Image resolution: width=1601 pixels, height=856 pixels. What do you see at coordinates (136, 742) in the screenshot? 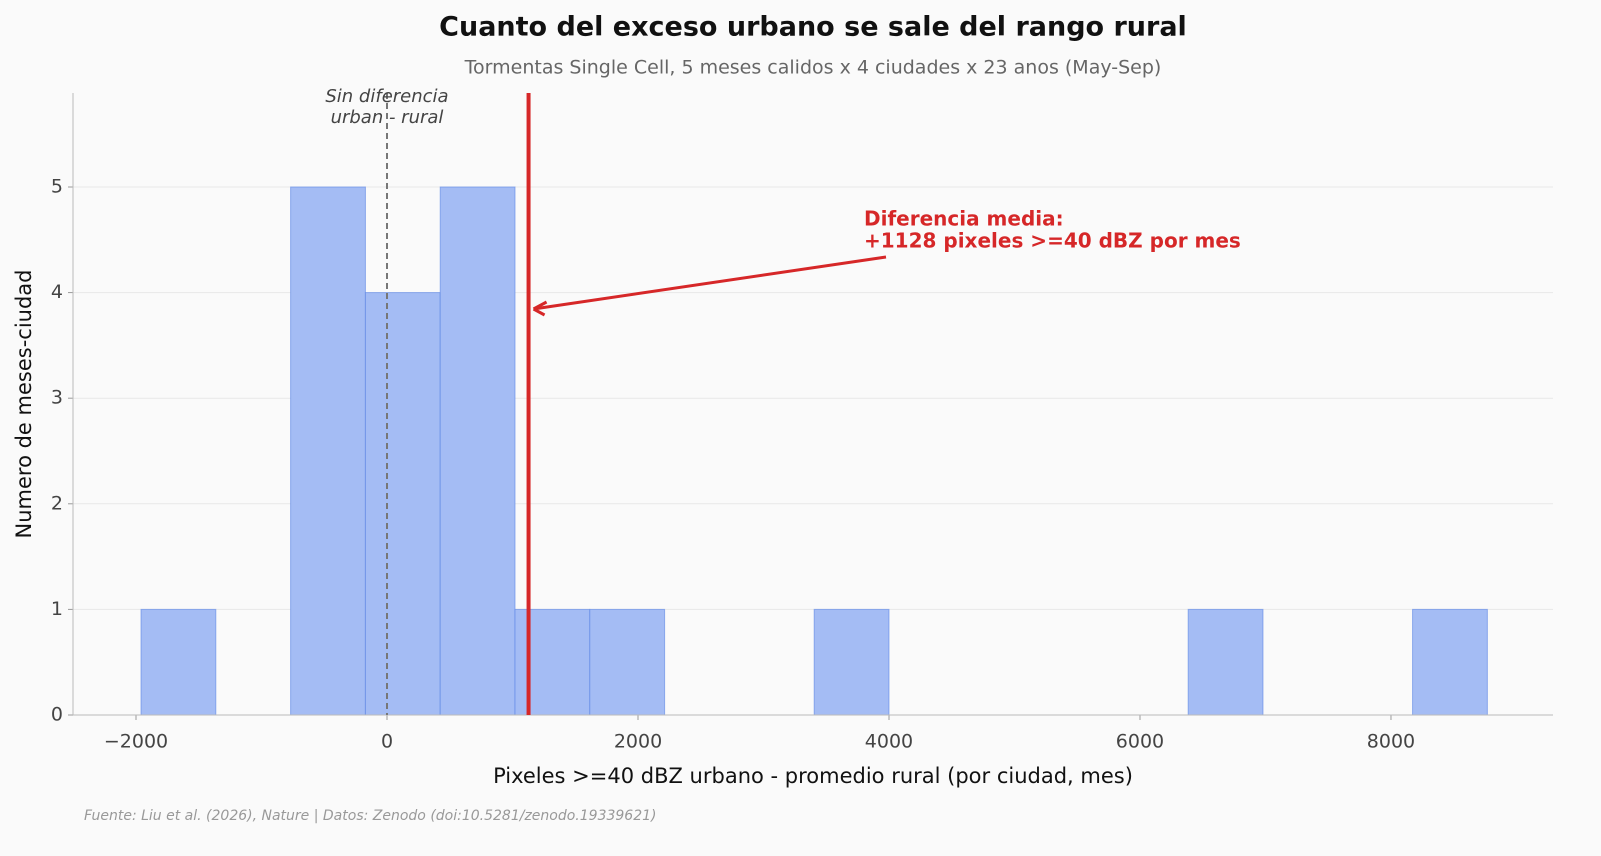
I see `x-tick-label: −2000` at bounding box center [136, 742].